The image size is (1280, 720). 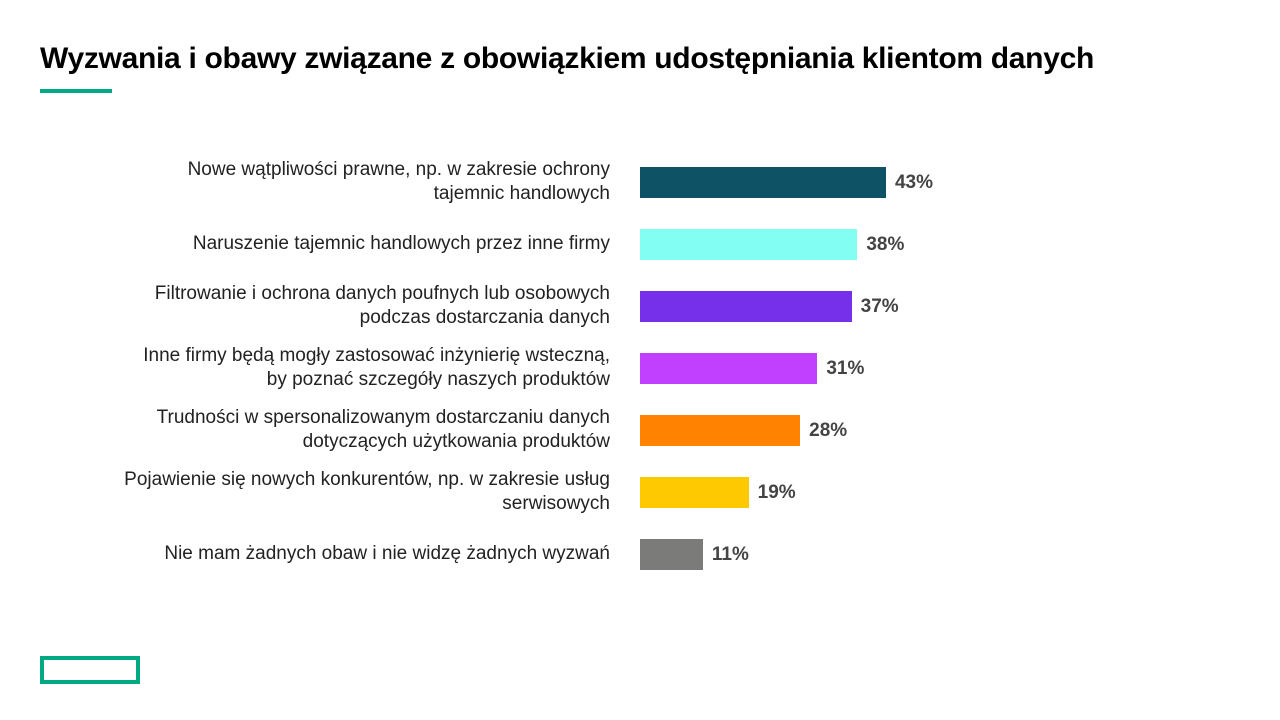 I want to click on logo, so click(x=90, y=670).